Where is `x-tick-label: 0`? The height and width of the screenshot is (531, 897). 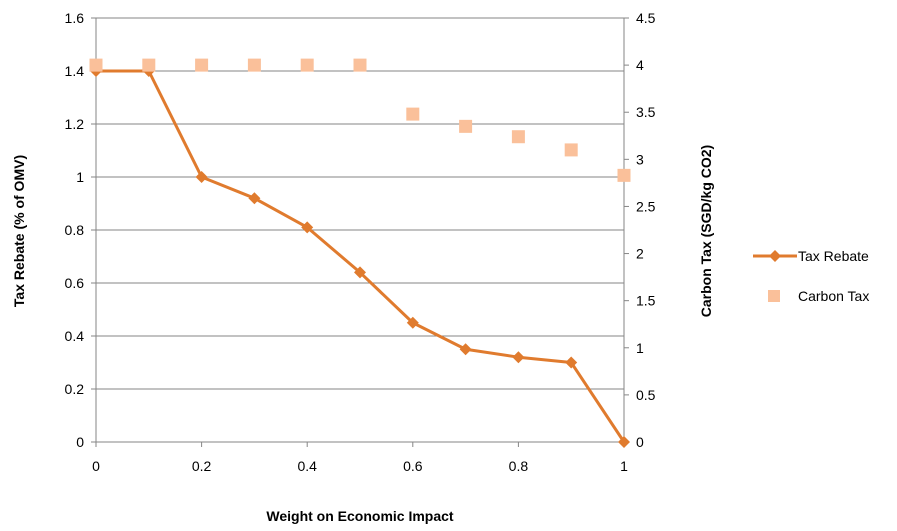 x-tick-label: 0 is located at coordinates (96, 466).